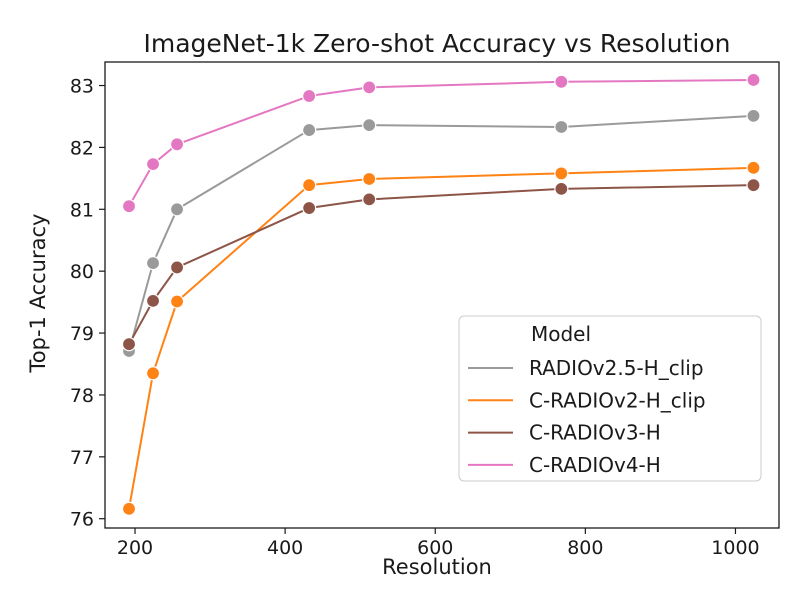  I want to click on y-tick-label: 82, so click(82, 148).